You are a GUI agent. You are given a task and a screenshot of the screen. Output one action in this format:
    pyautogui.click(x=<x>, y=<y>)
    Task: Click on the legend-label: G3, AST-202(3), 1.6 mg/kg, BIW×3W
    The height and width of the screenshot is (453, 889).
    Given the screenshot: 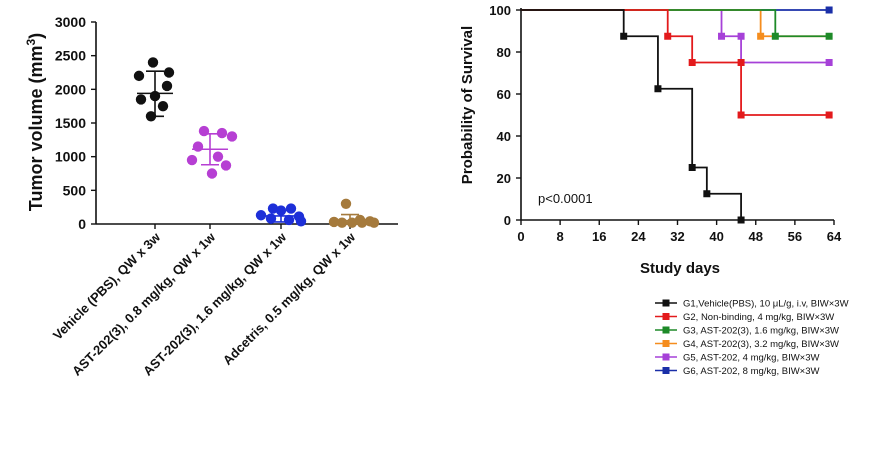 What is the action you would take?
    pyautogui.click(x=761, y=331)
    